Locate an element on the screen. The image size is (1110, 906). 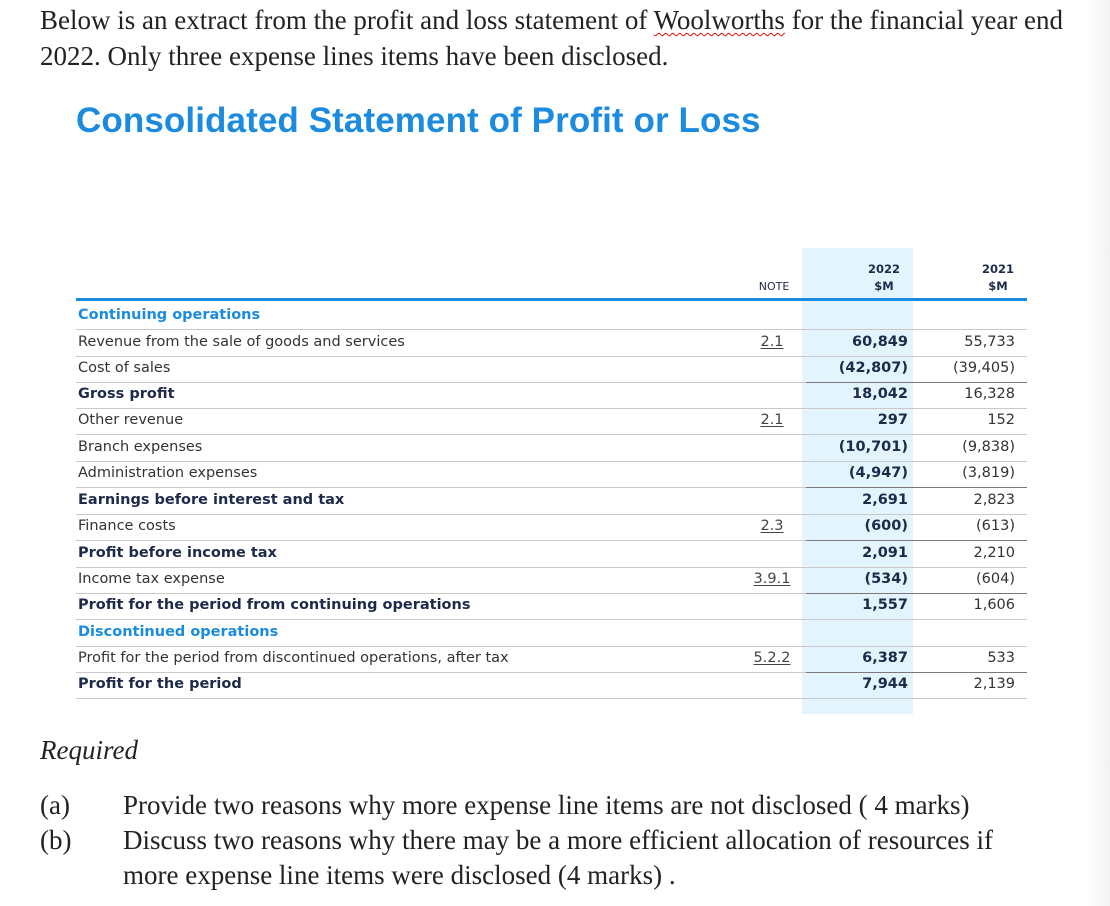
table-row: Cost of sales (42,807) (39,405) is located at coordinates (551, 369).